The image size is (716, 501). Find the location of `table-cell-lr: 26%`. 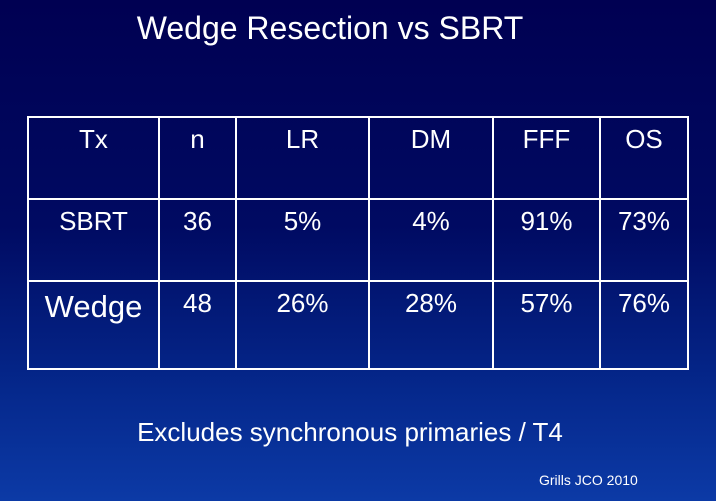

table-cell-lr: 26% is located at coordinates (302, 325).